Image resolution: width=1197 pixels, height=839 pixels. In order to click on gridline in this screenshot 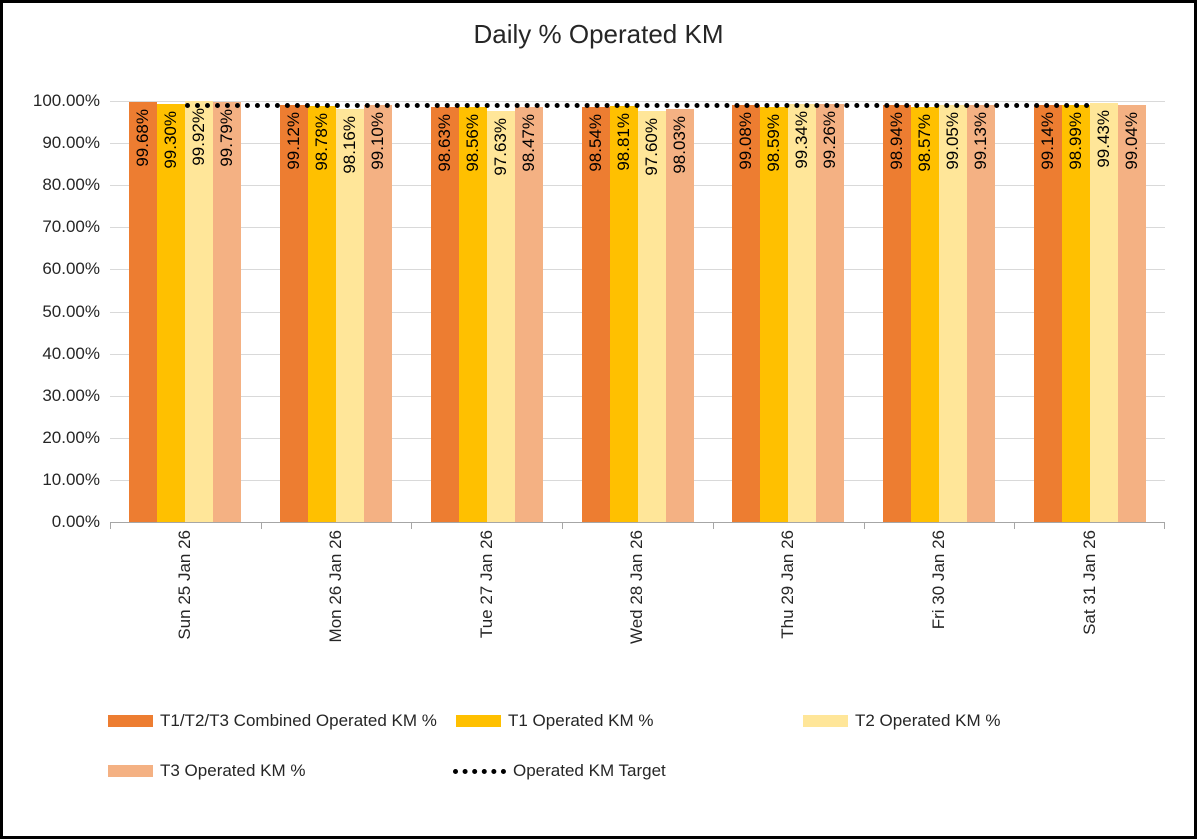, I will do `click(637, 101)`.